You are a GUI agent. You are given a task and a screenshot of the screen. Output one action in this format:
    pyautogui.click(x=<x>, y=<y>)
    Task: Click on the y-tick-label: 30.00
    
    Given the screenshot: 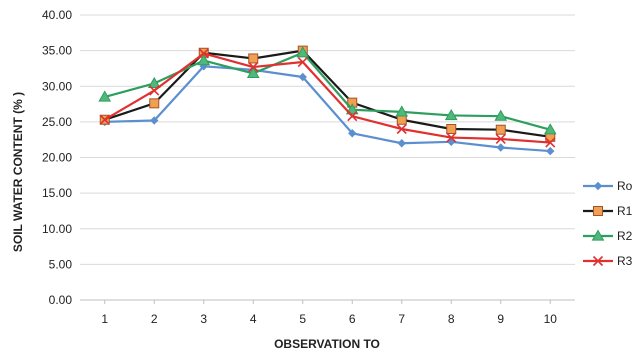 What is the action you would take?
    pyautogui.click(x=57, y=86)
    